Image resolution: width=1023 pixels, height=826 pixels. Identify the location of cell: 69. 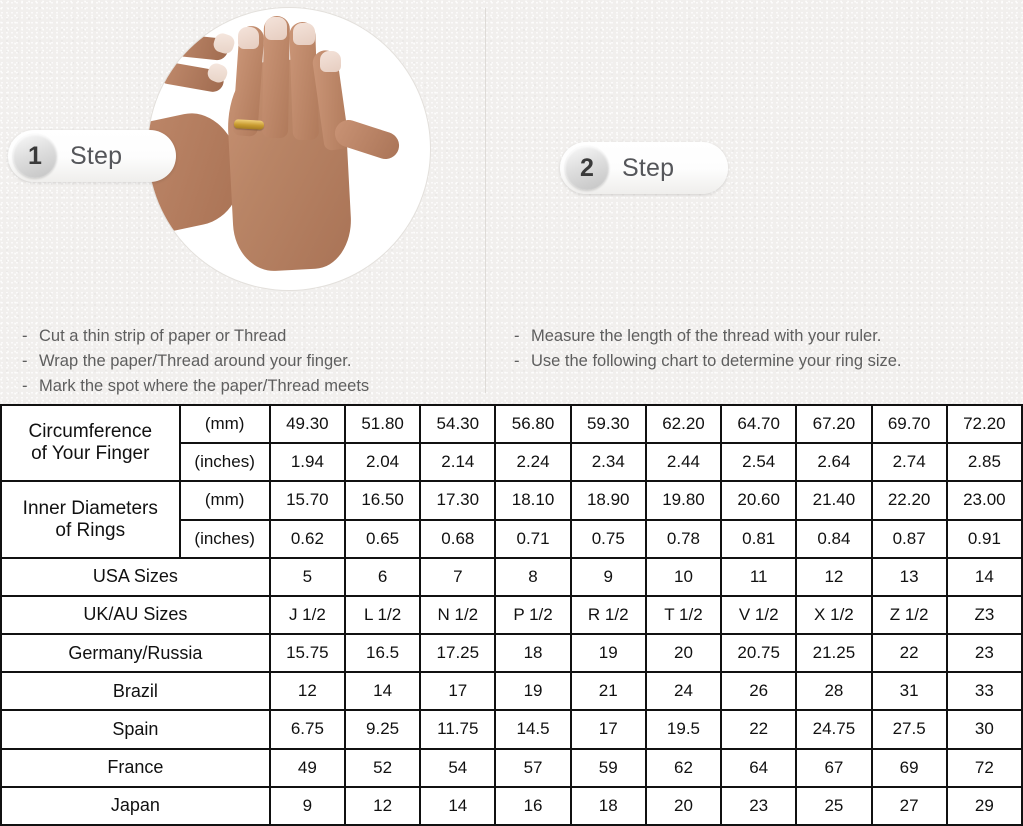
(909, 767).